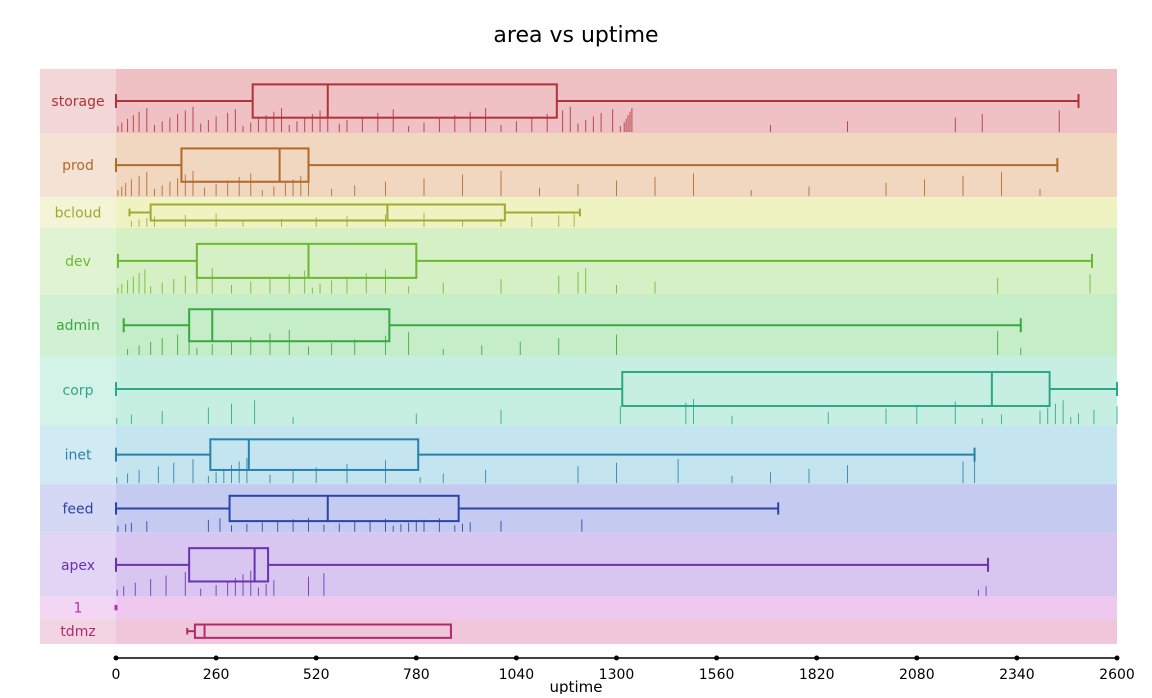  Describe the element at coordinates (578, 261) in the screenshot. I see `category-dev: dev` at that location.